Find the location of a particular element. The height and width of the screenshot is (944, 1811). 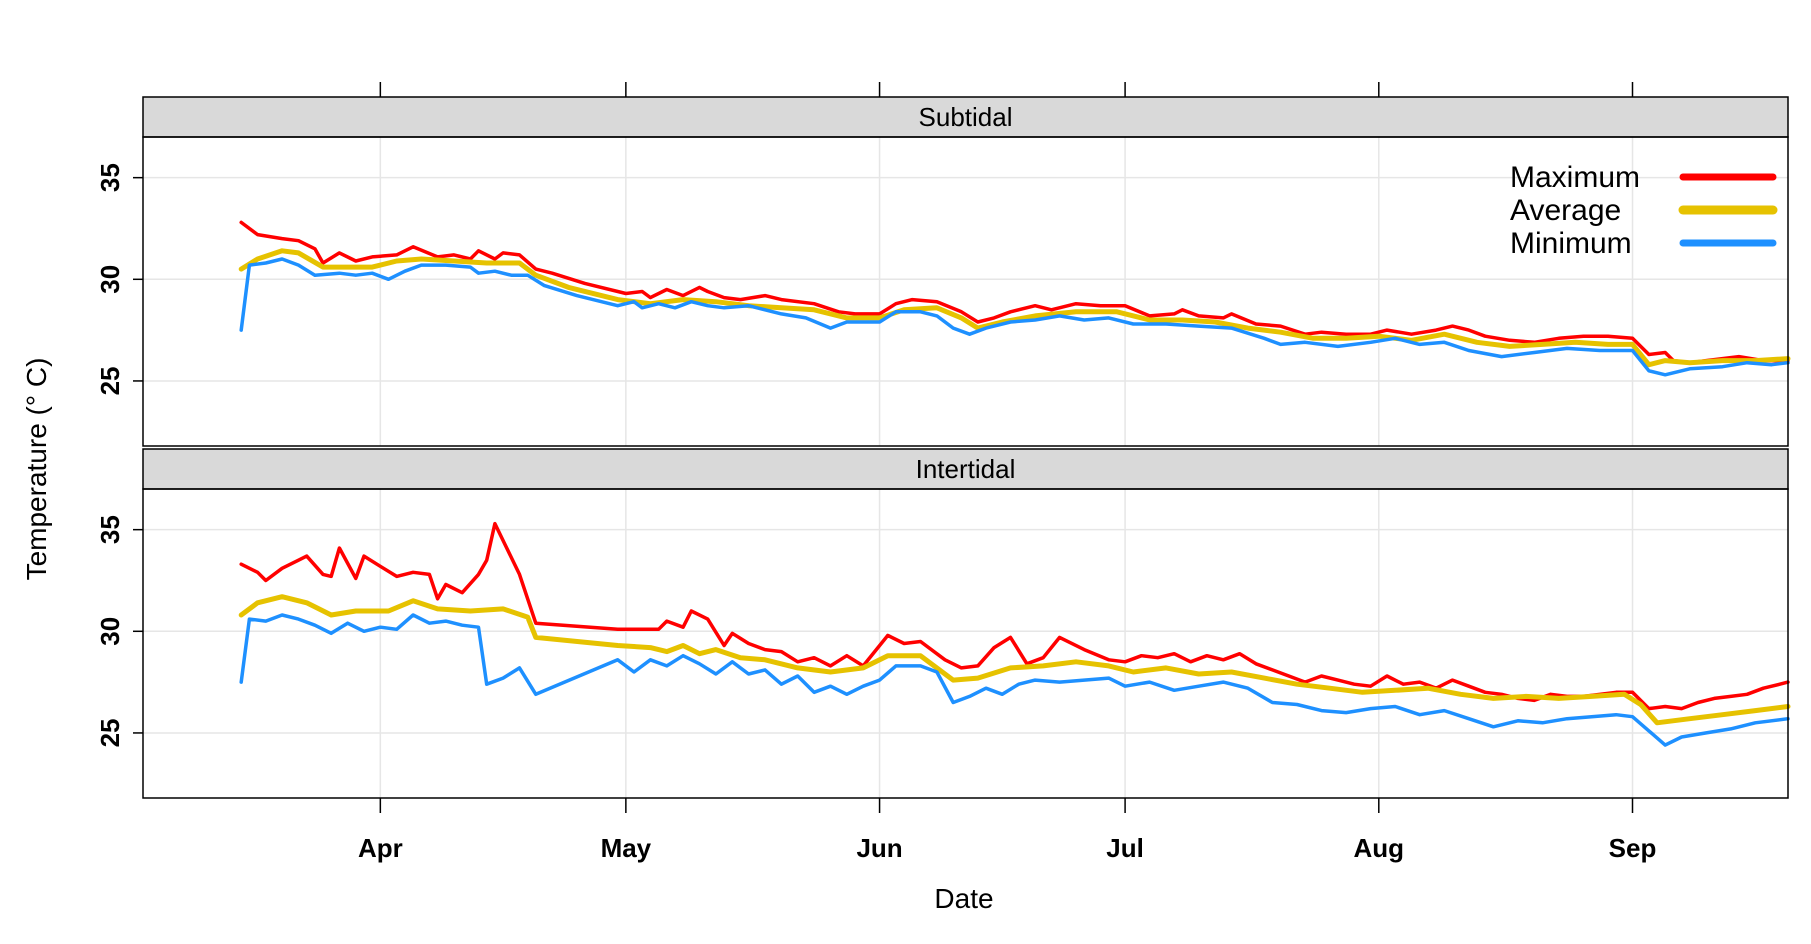

subtidal-strip is located at coordinates (965, 117).